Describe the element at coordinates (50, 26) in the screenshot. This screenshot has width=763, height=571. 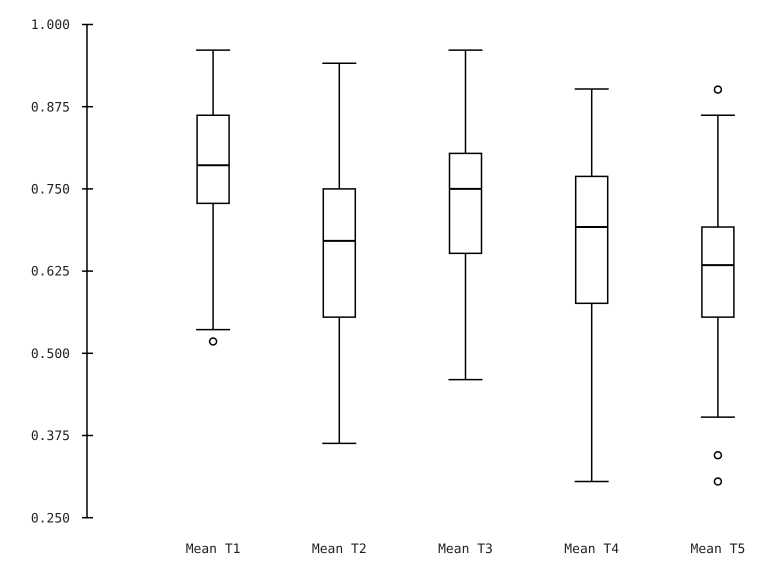
I see `y-tick-label: 1.000` at that location.